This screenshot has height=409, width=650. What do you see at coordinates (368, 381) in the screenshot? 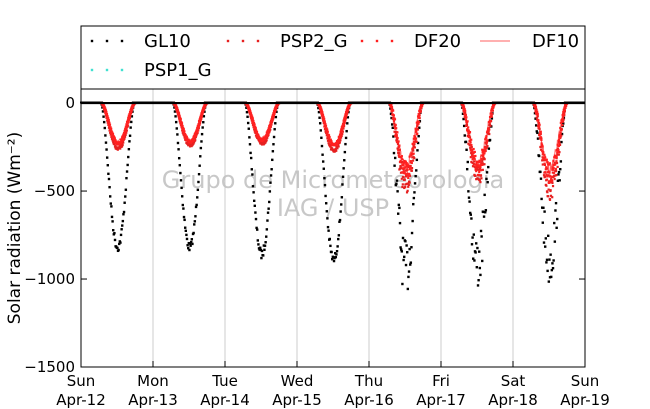
I see `x-tick-label-day: Thu` at bounding box center [368, 381].